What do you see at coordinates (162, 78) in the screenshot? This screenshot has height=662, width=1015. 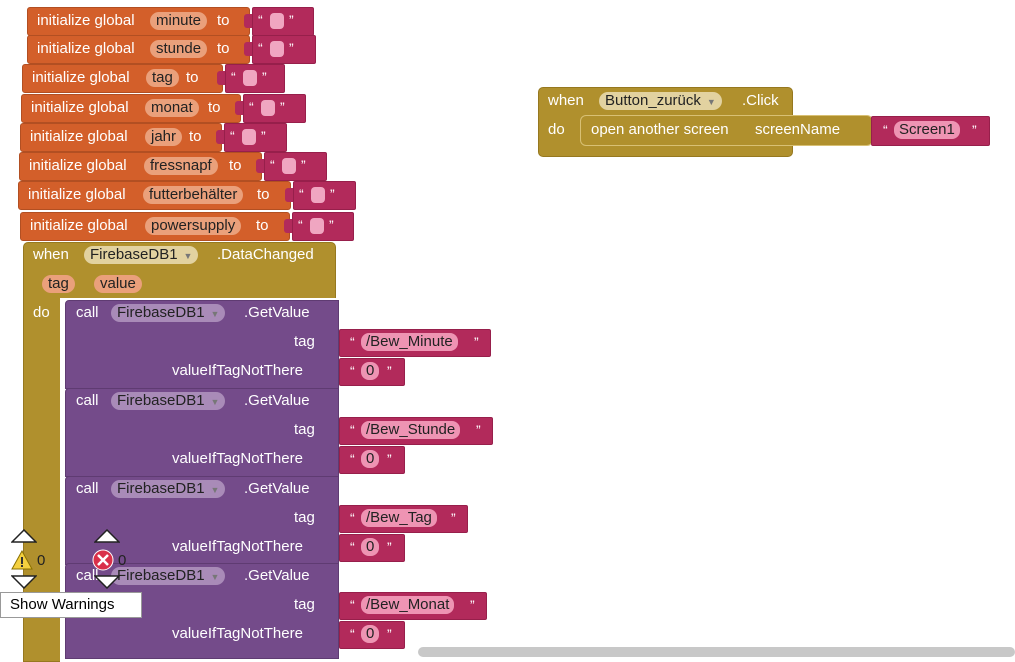 I see `global-variable-name-field: tag` at bounding box center [162, 78].